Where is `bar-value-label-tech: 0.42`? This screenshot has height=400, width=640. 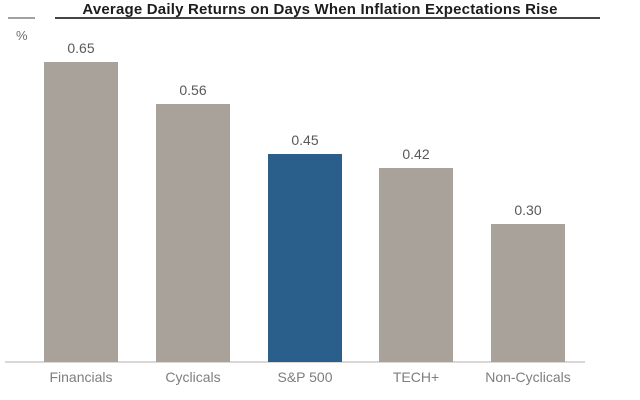 bar-value-label-tech: 0.42 is located at coordinates (416, 154).